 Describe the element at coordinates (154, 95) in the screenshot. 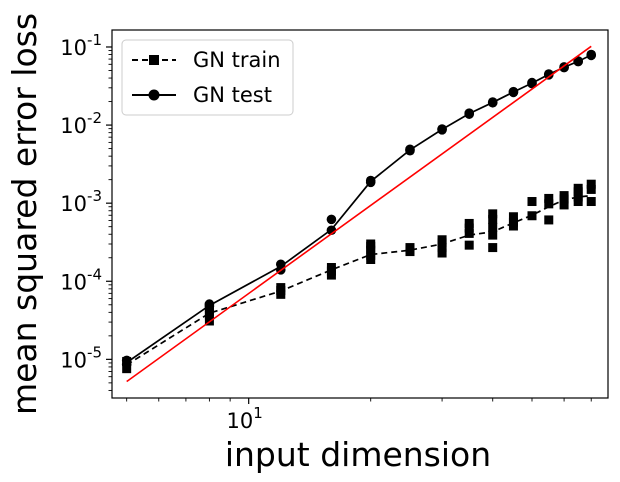

I see `legend-test-marker` at that location.